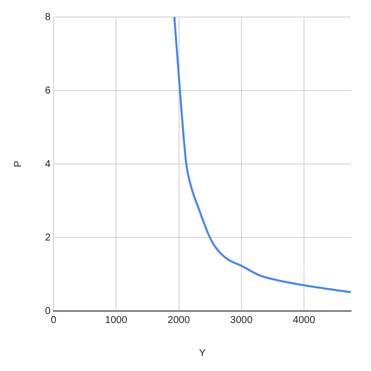  What do you see at coordinates (18, 164) in the screenshot?
I see `y-axis-title: P` at bounding box center [18, 164].